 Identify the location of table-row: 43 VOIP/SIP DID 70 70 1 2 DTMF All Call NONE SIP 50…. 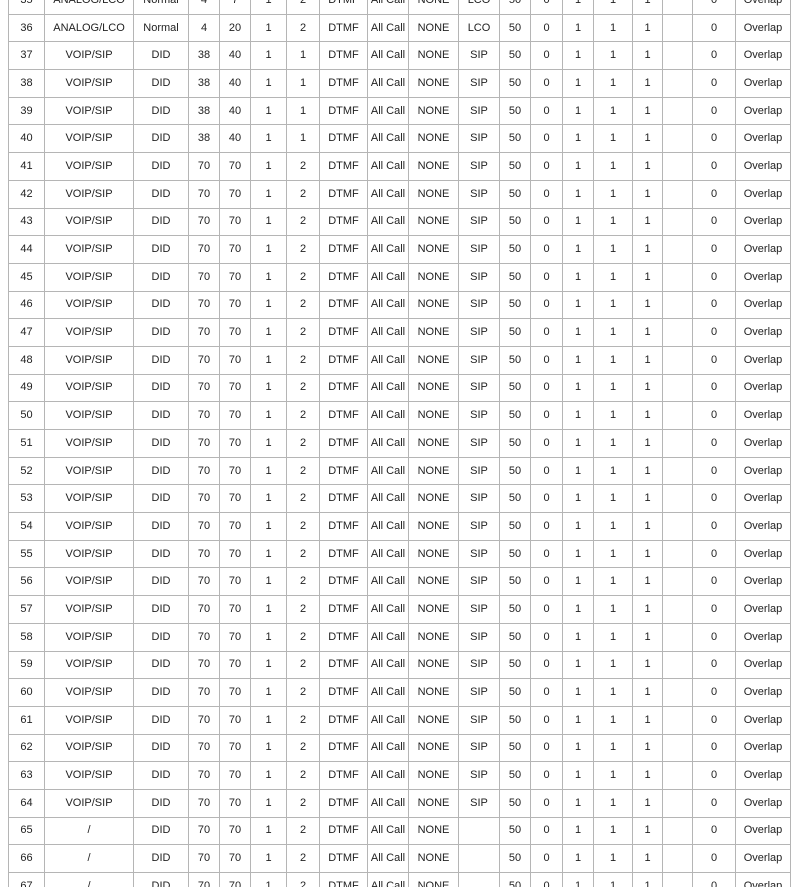
(399, 222).